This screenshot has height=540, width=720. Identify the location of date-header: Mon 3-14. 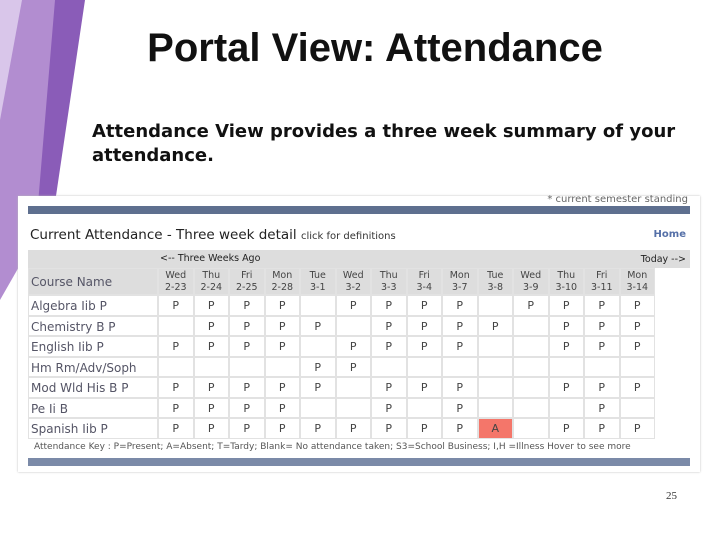
(637, 281).